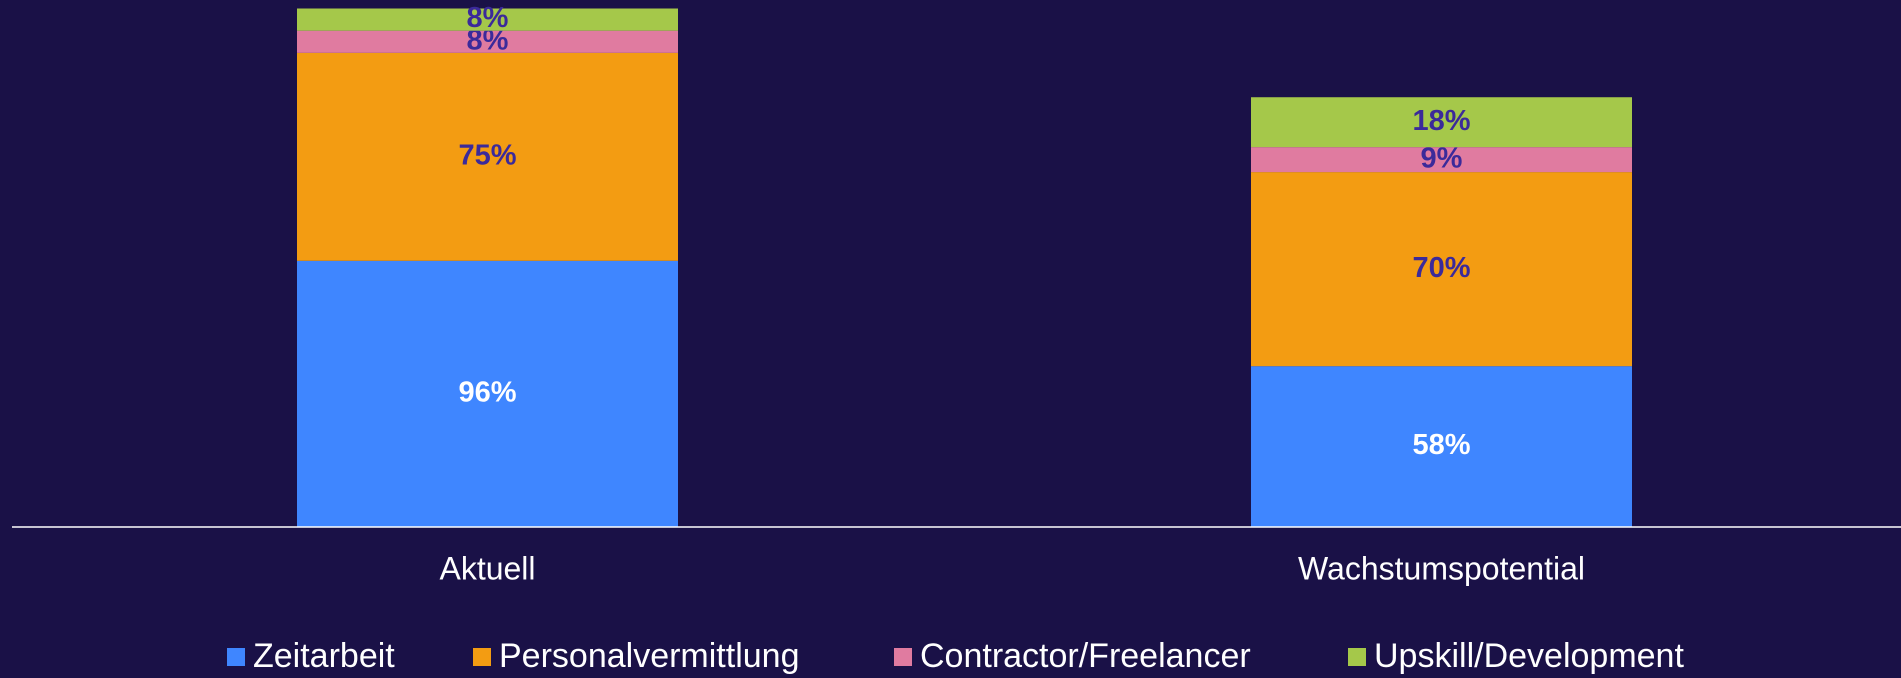  I want to click on x-tick-label: Wachstumspotential, so click(1441, 568).